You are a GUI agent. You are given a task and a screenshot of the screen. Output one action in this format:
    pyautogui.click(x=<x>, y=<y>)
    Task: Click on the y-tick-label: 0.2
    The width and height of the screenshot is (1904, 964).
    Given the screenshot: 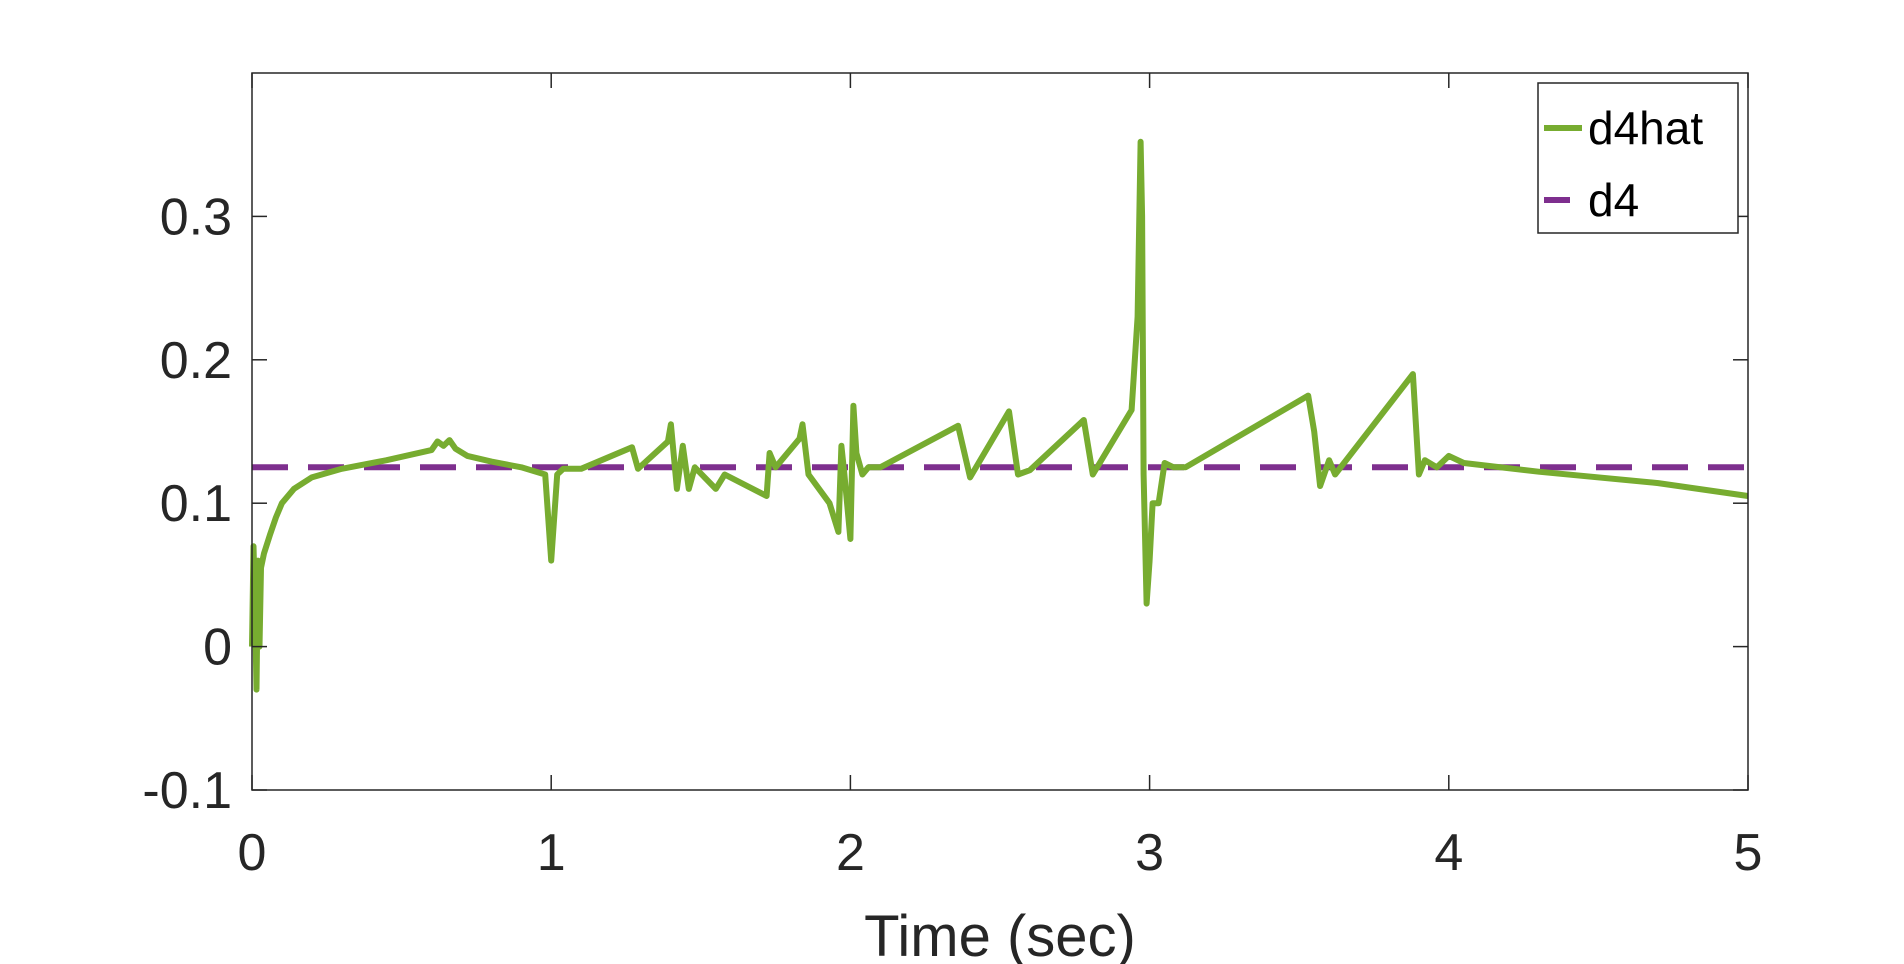 What is the action you would take?
    pyautogui.click(x=196, y=361)
    